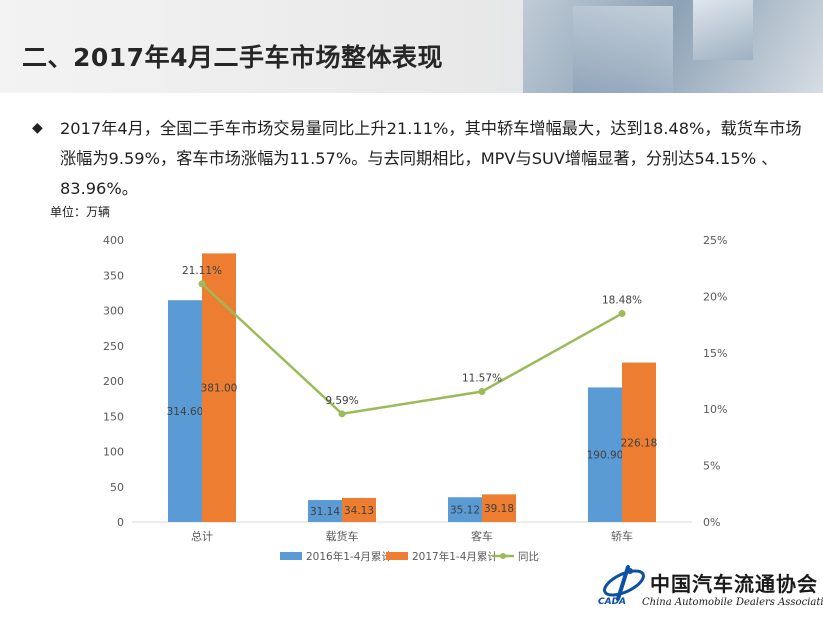 This screenshot has height=619, width=823. Describe the element at coordinates (455, 556) in the screenshot. I see `legend-label: 2017年1-4月累计` at that location.